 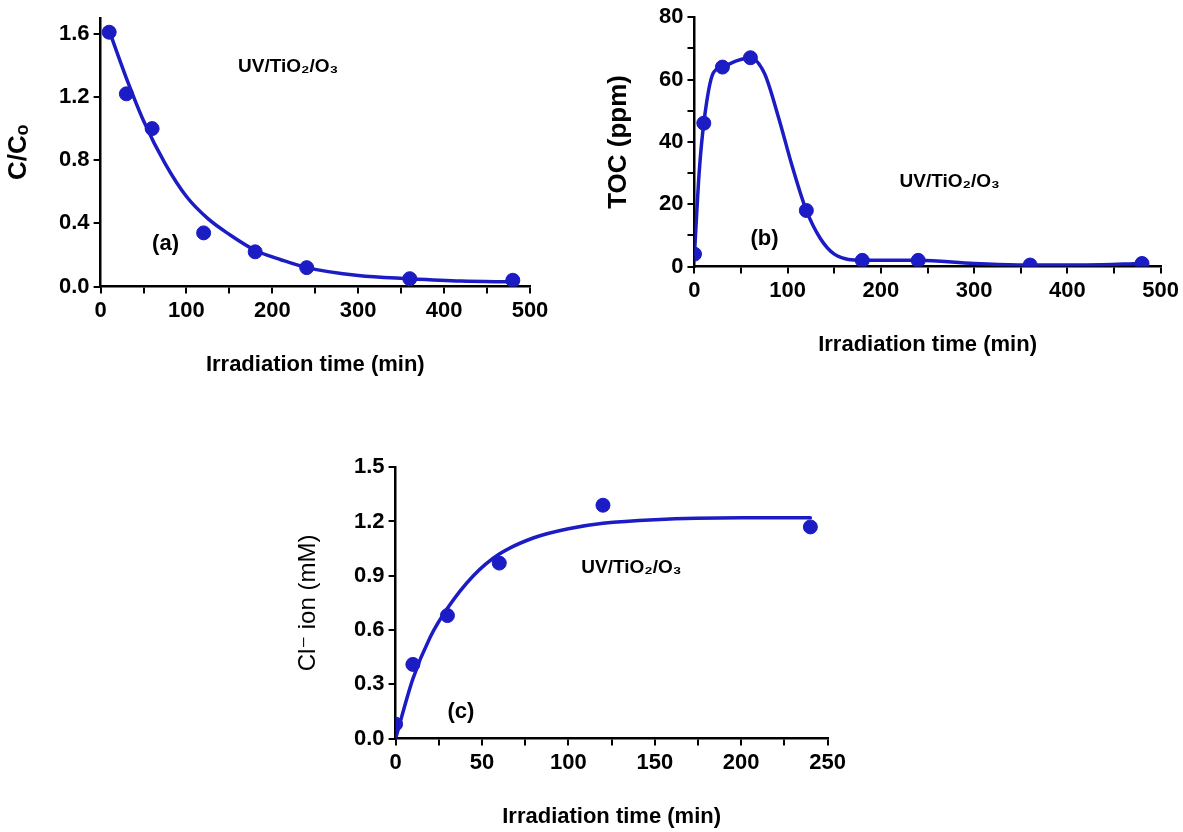 I want to click on y-axis-title: C/Cₒ, so click(x=17, y=152).